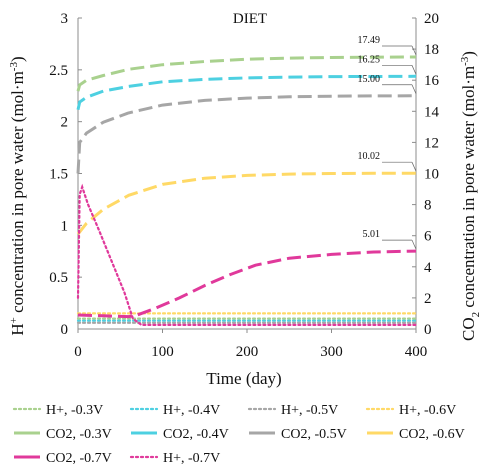 This screenshot has width=487, height=470. Describe the element at coordinates (247, 352) in the screenshot. I see `x-tick-label: 200` at that location.